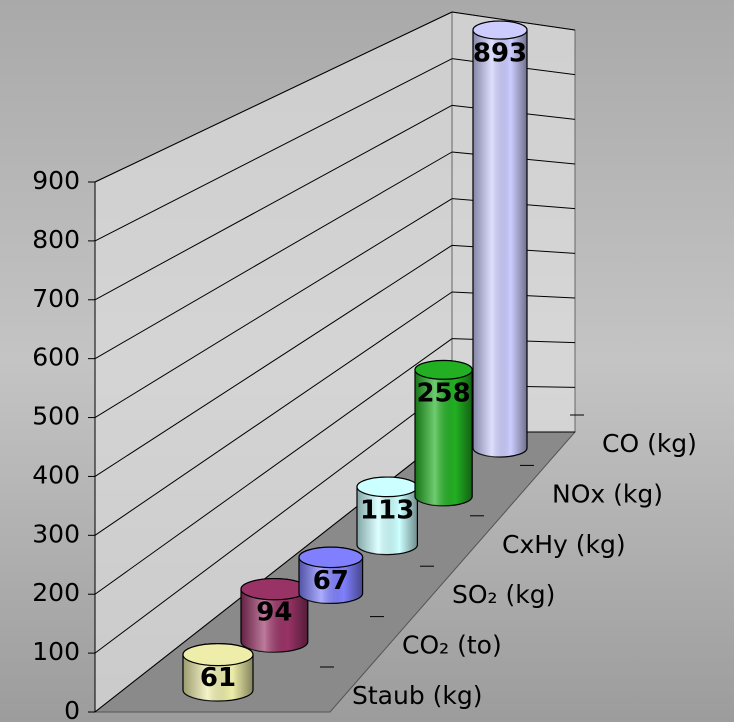 Image resolution: width=734 pixels, height=722 pixels. What do you see at coordinates (564, 544) in the screenshot?
I see `x-tick-label: CxHy (kg)` at bounding box center [564, 544].